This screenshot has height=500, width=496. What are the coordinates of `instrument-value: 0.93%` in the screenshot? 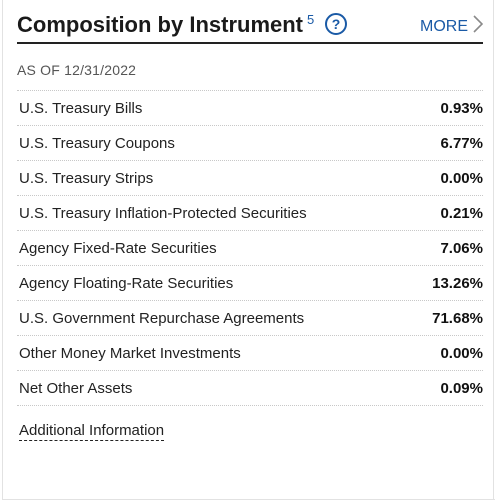 It's located at (461, 108).